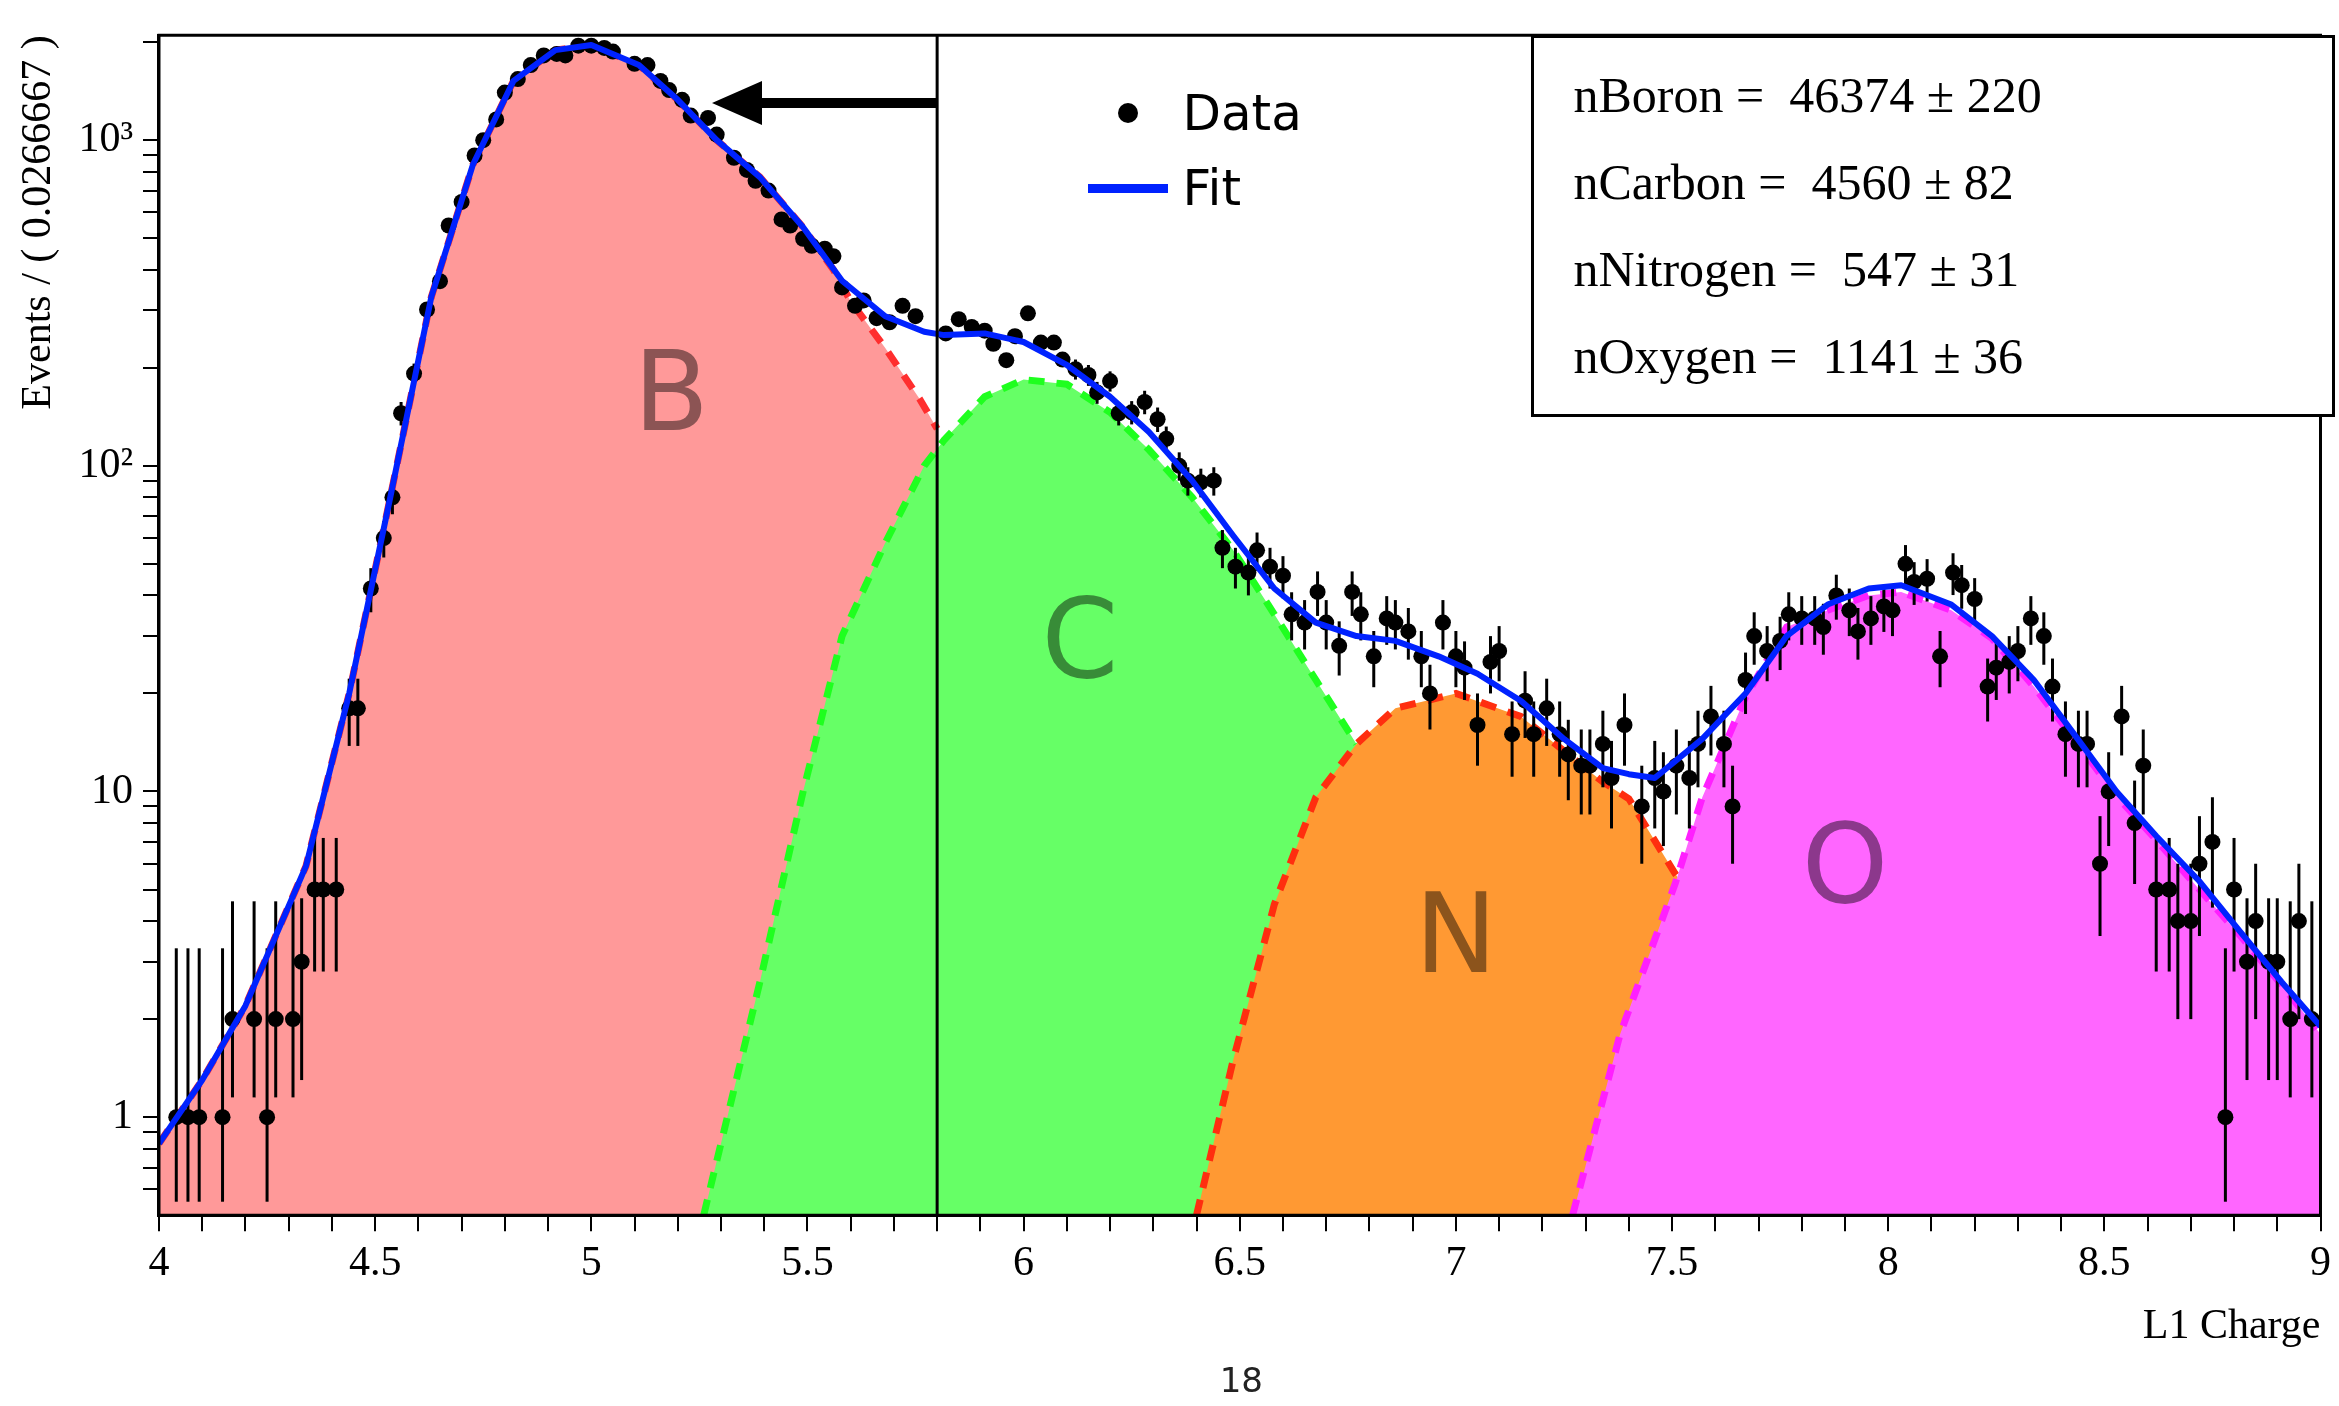 This screenshot has width=2339, height=1406. I want to click on x-tick-label: 8, so click(1888, 1261).